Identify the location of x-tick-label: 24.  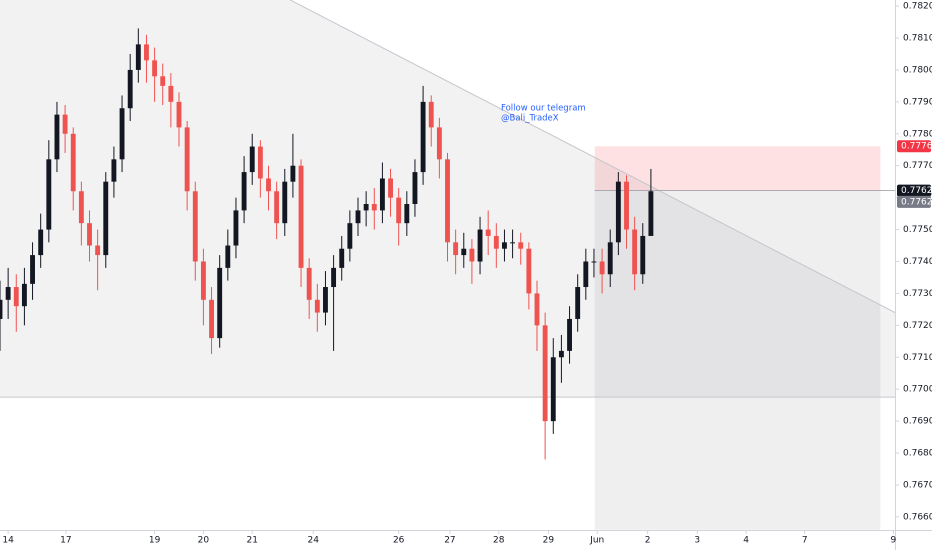
(314, 541).